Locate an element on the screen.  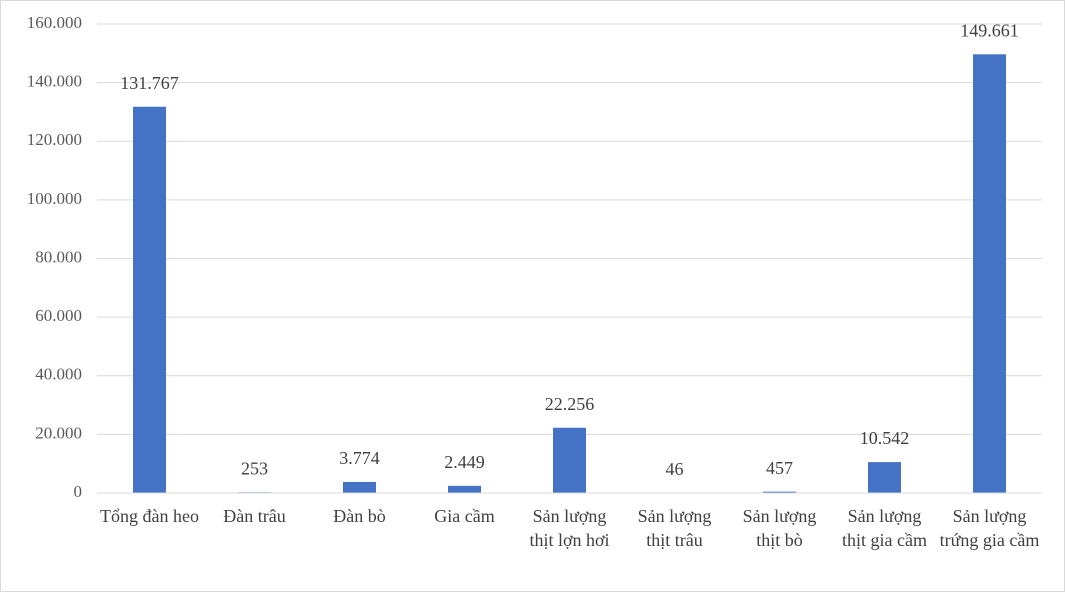
x-tick-label: Sản lượng thịt trâu is located at coordinates (675, 528).